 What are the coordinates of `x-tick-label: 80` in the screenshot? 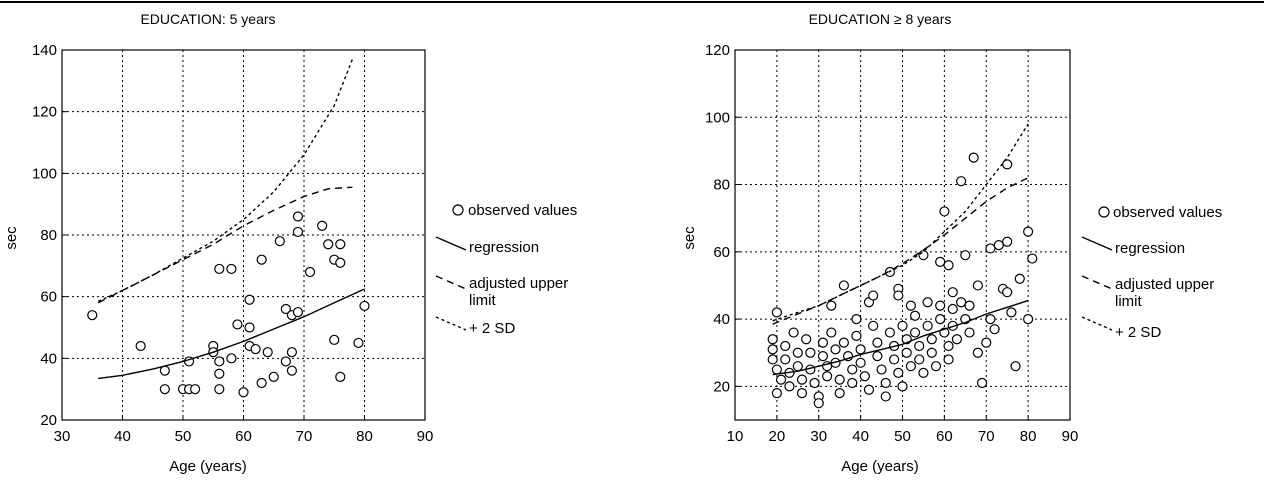 It's located at (1028, 436).